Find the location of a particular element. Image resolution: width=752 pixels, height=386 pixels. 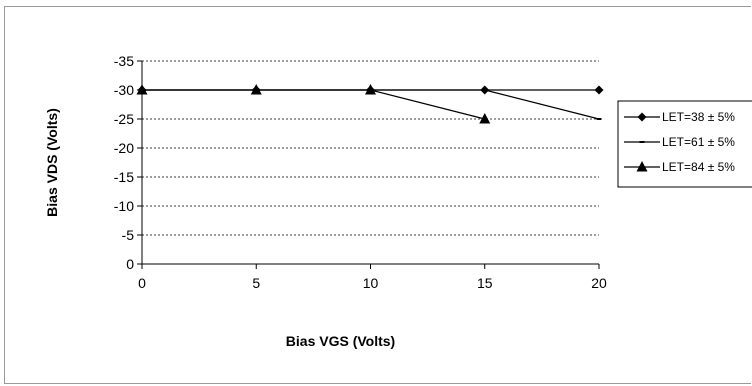

y-axis-title: Bias VDS (Volts) is located at coordinates (52, 162).